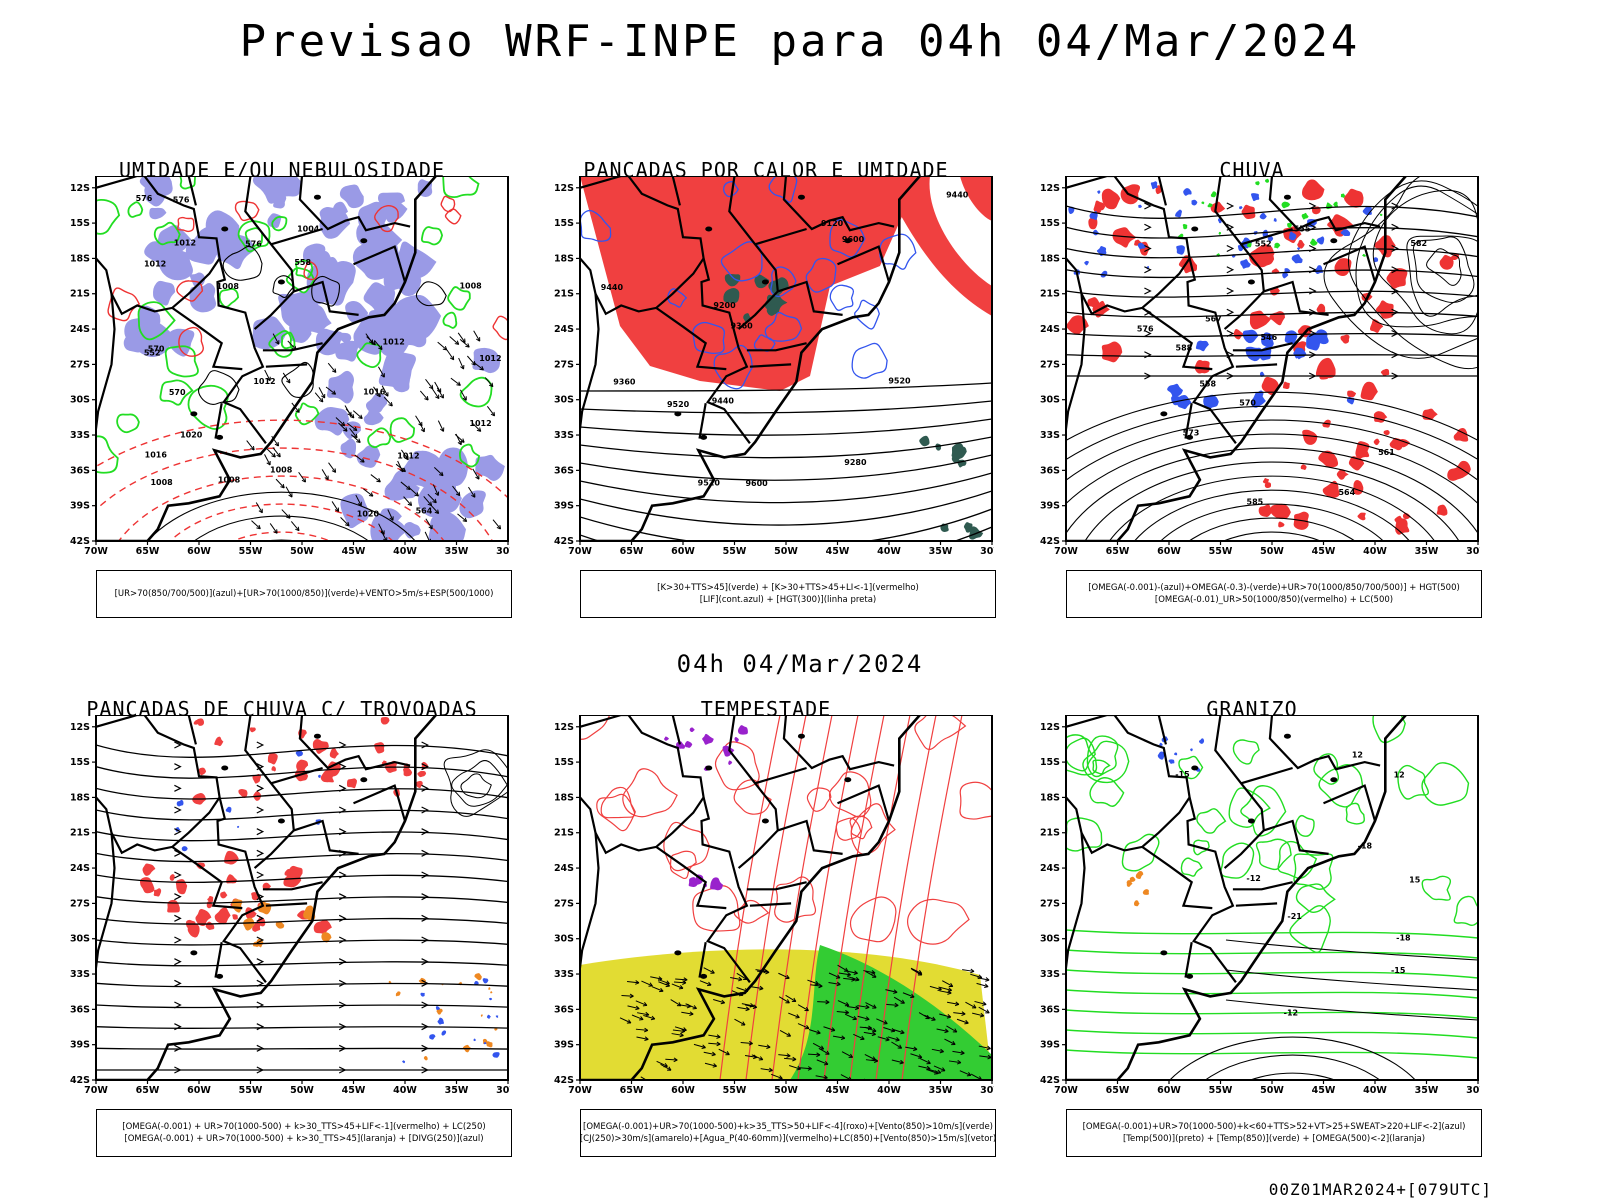 Image resolution: width=1600 pixels, height=1200 pixels. Describe the element at coordinates (251, 1090) in the screenshot. I see `lon-tick-label: 55W` at that location.